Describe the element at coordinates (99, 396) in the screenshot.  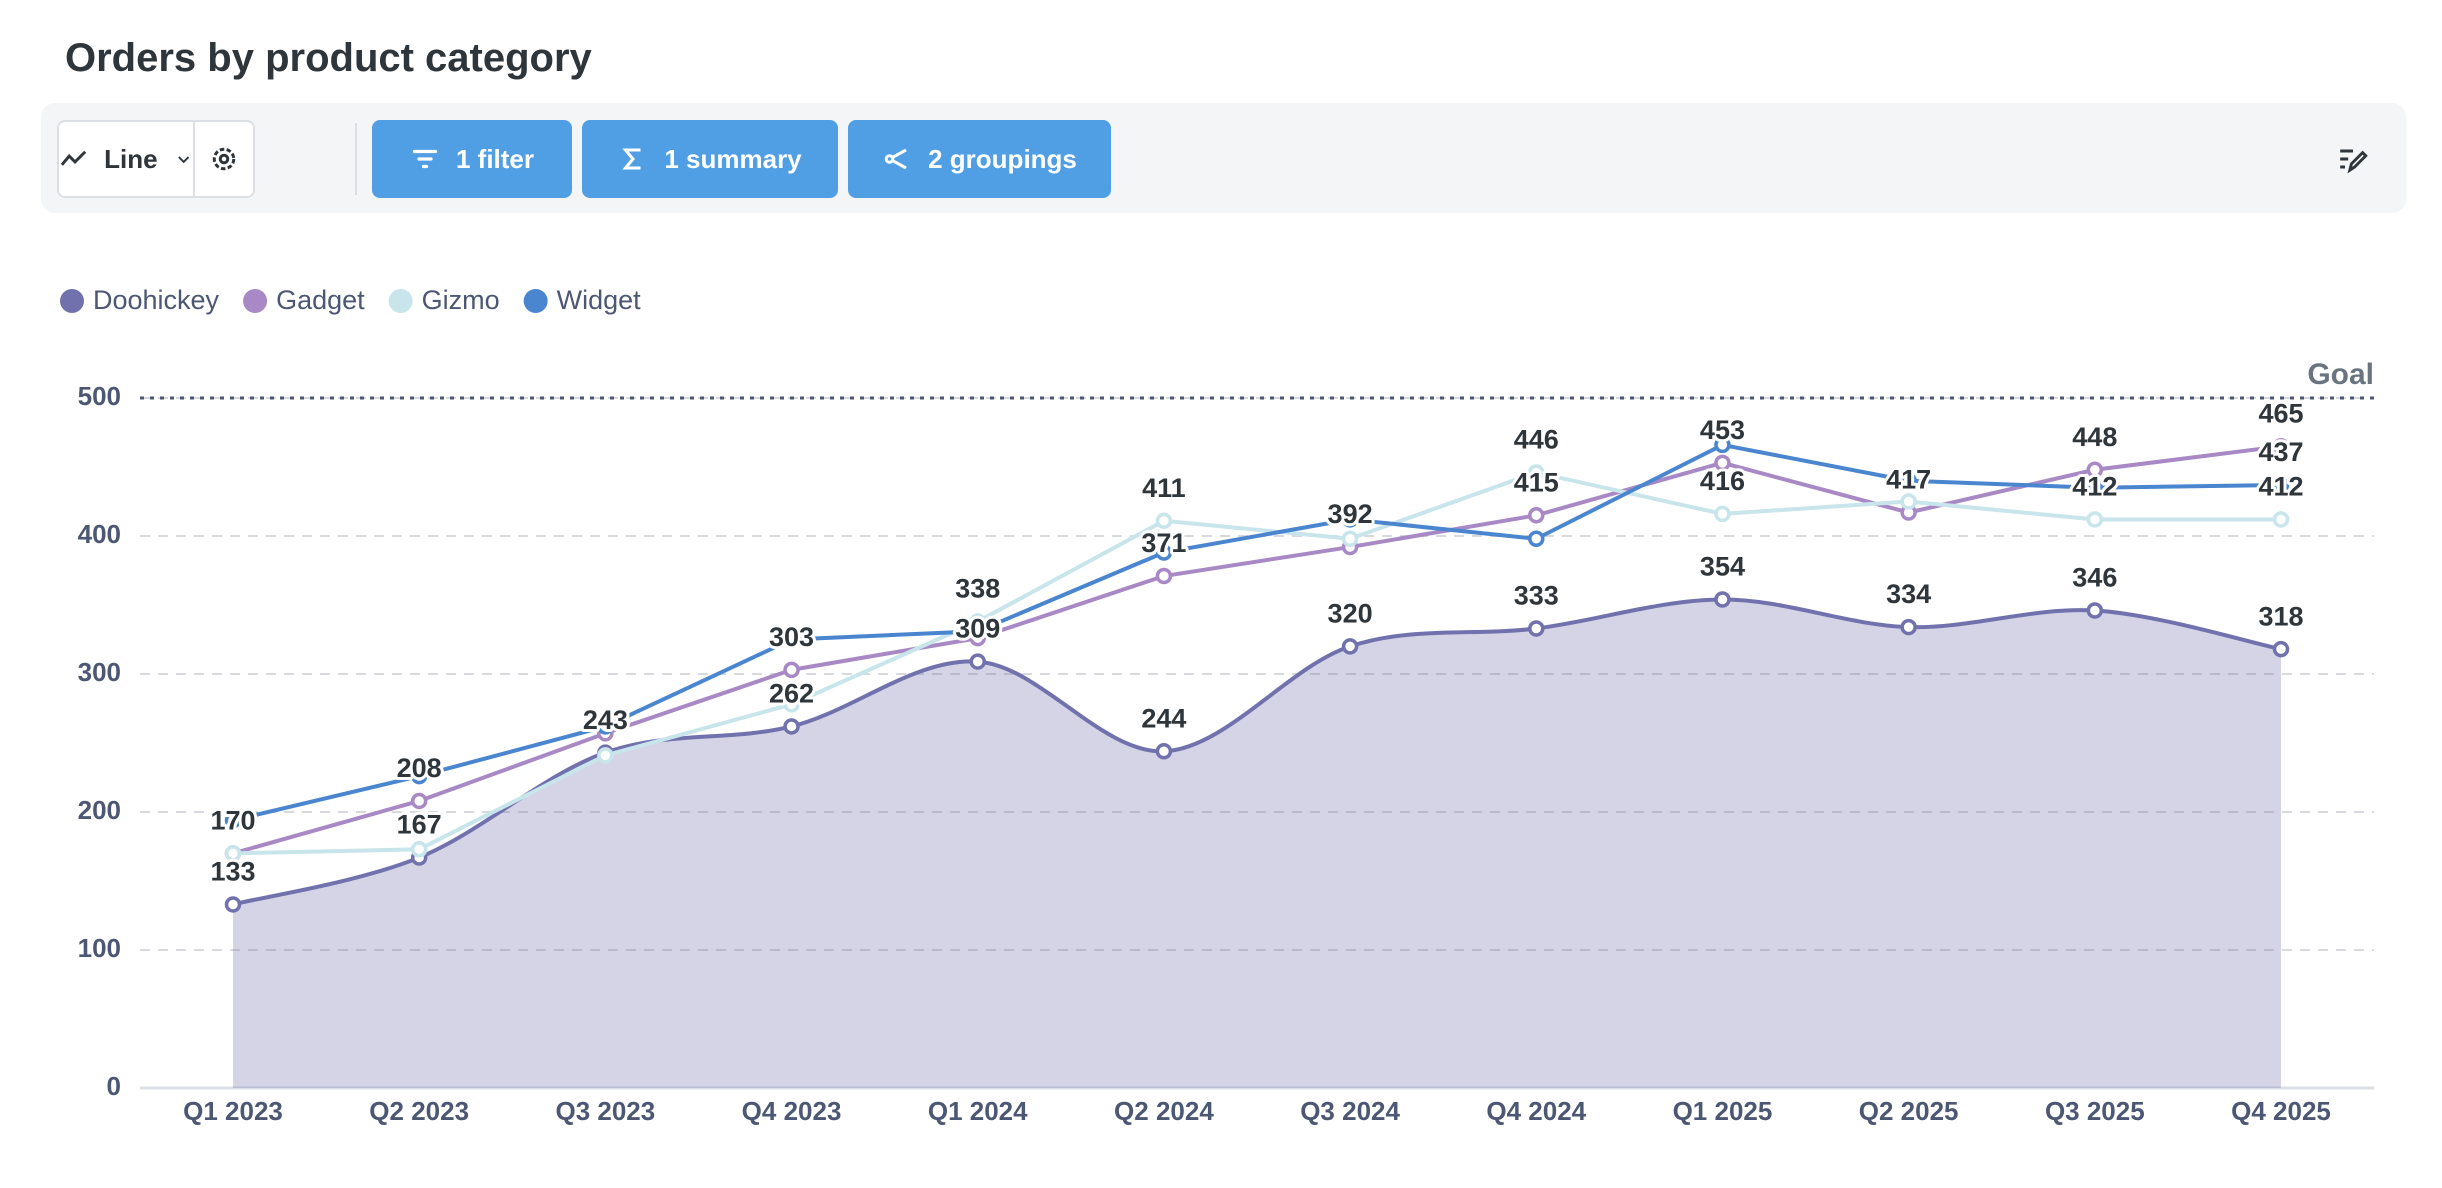
I see `y-tick-label: 500` at that location.